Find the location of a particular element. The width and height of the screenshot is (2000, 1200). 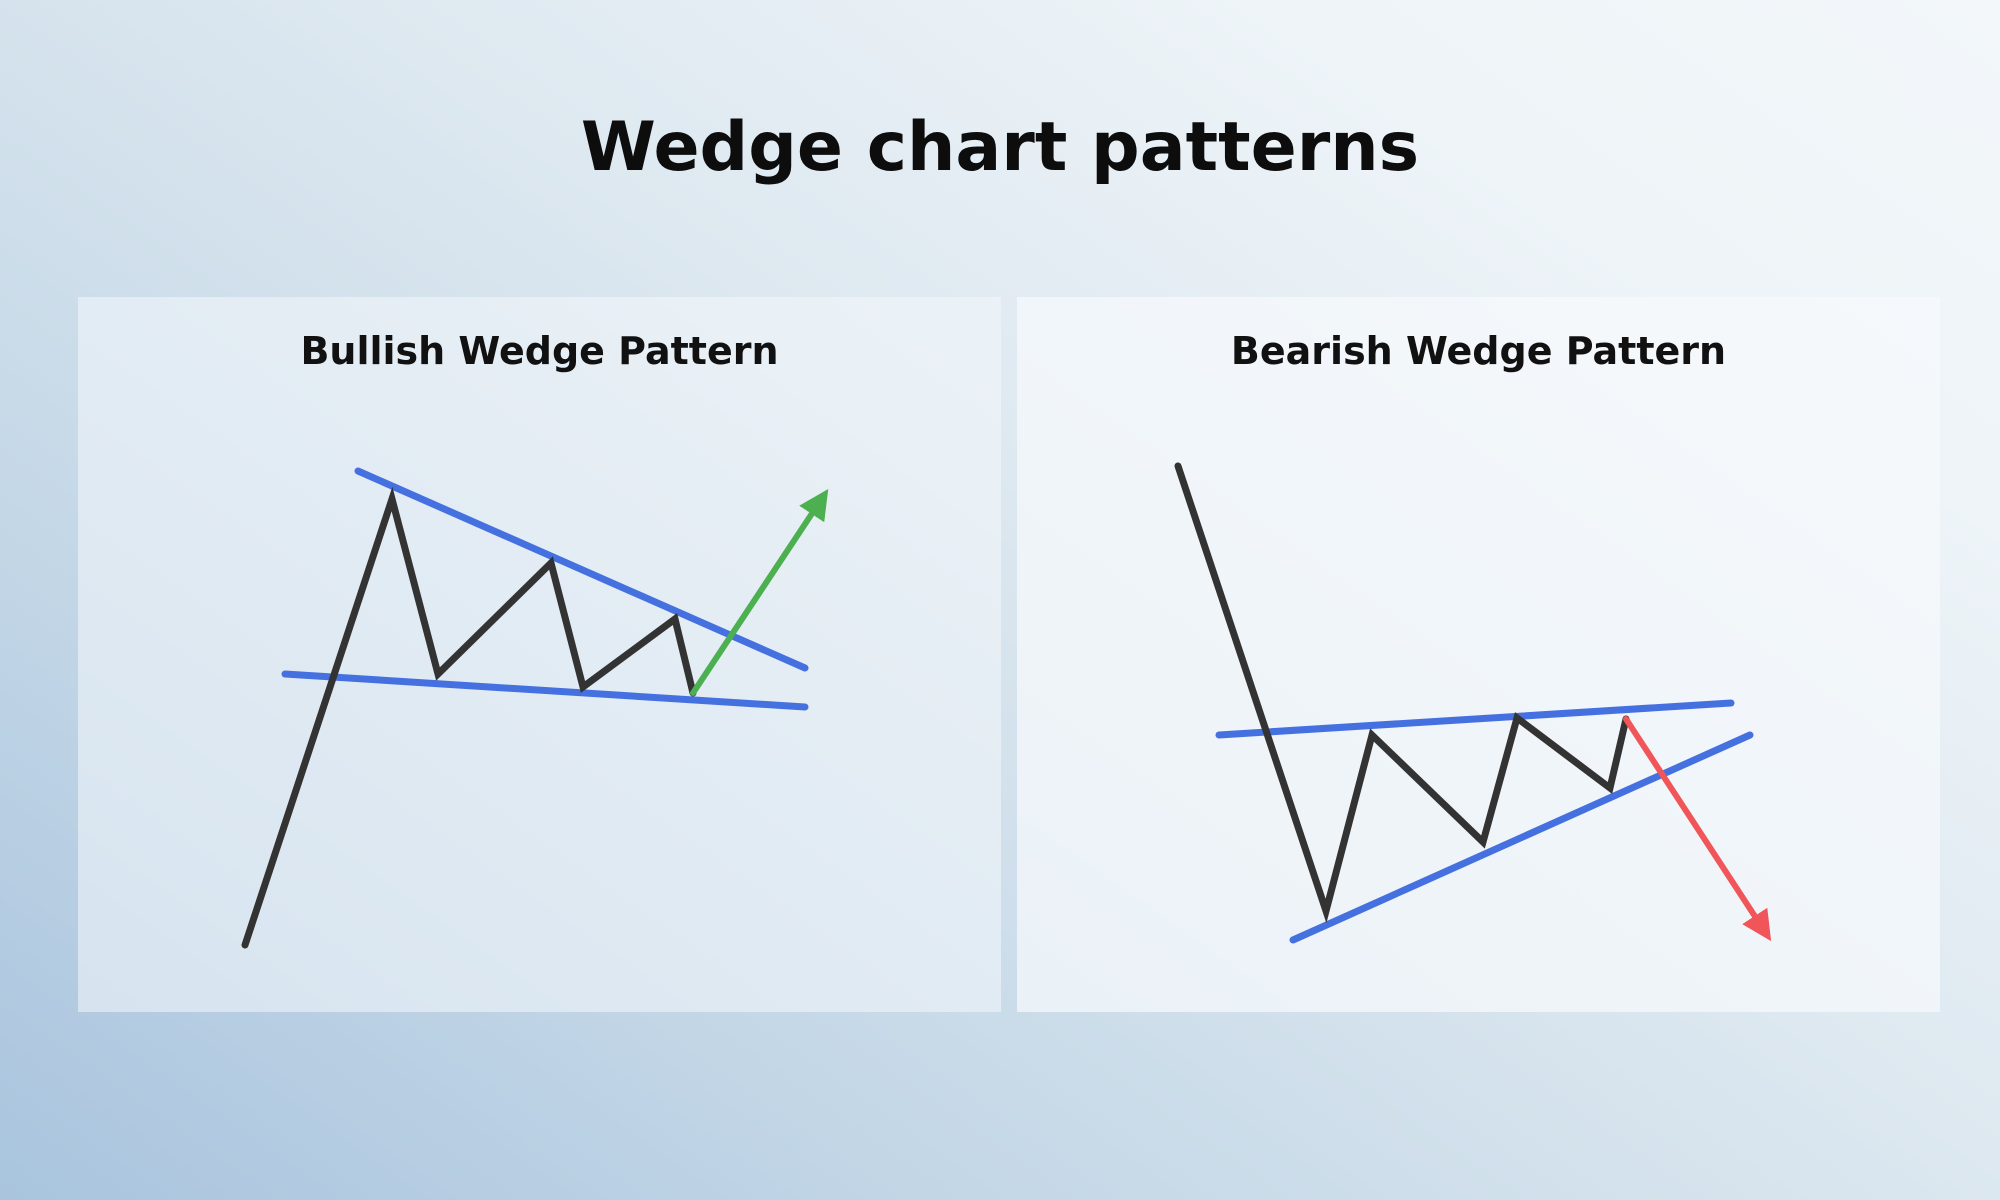

bullish-breakout-arrow is located at coordinates (759, 592).